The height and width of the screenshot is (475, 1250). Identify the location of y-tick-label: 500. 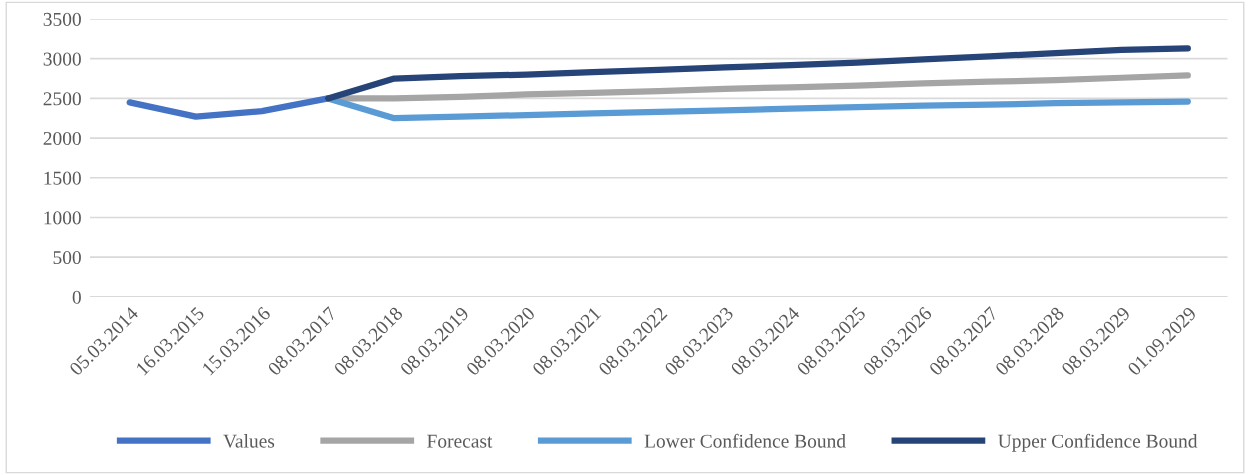
(67, 257).